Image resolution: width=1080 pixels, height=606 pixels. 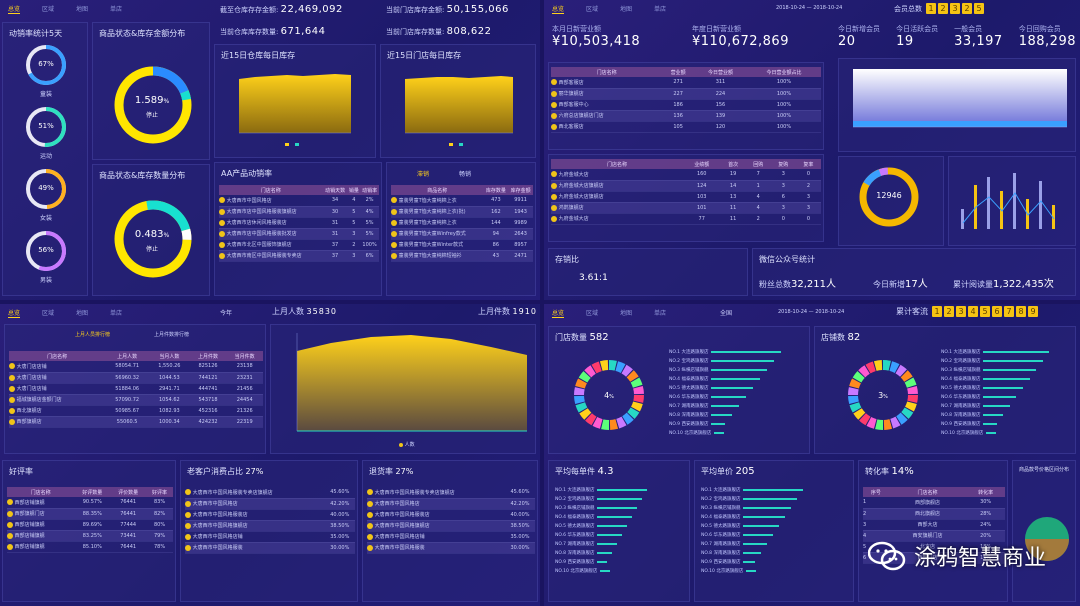 What do you see at coordinates (462, 223) in the screenshot?
I see `table-row: 童装男童T恤大童纯棉上衣 144 9989` at bounding box center [462, 223].